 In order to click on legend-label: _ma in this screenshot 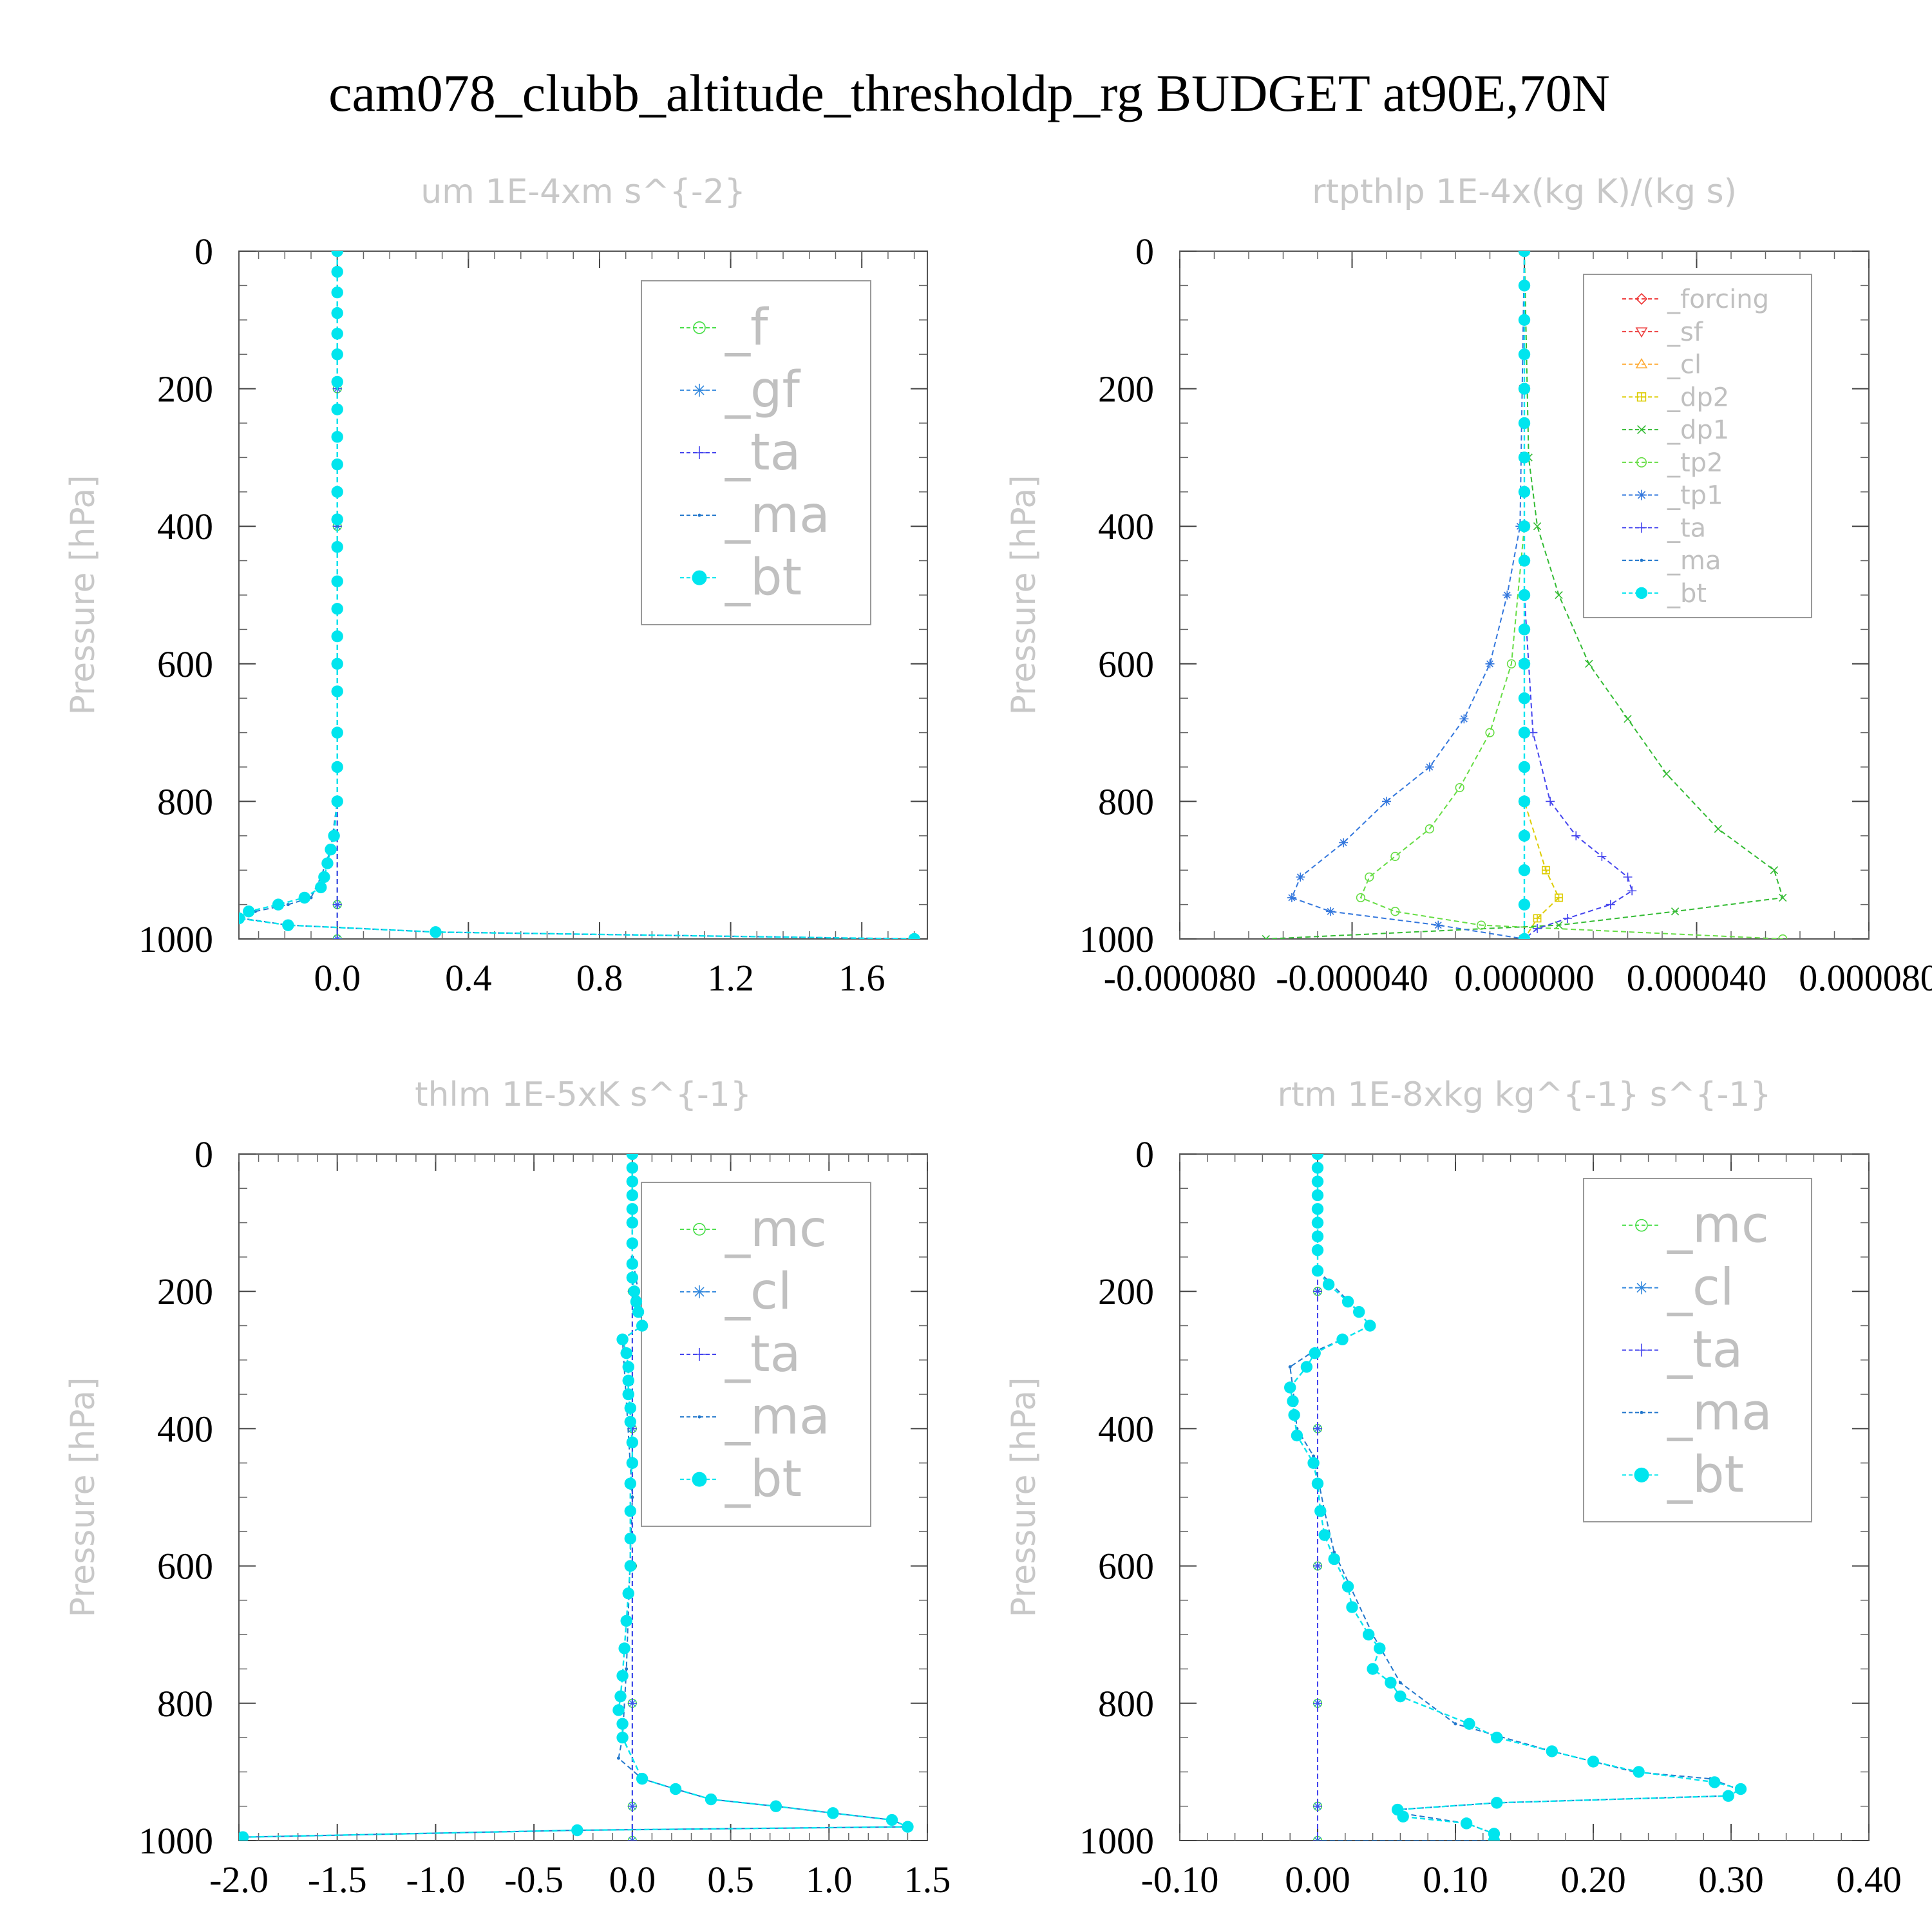, I will do `click(1719, 1412)`.